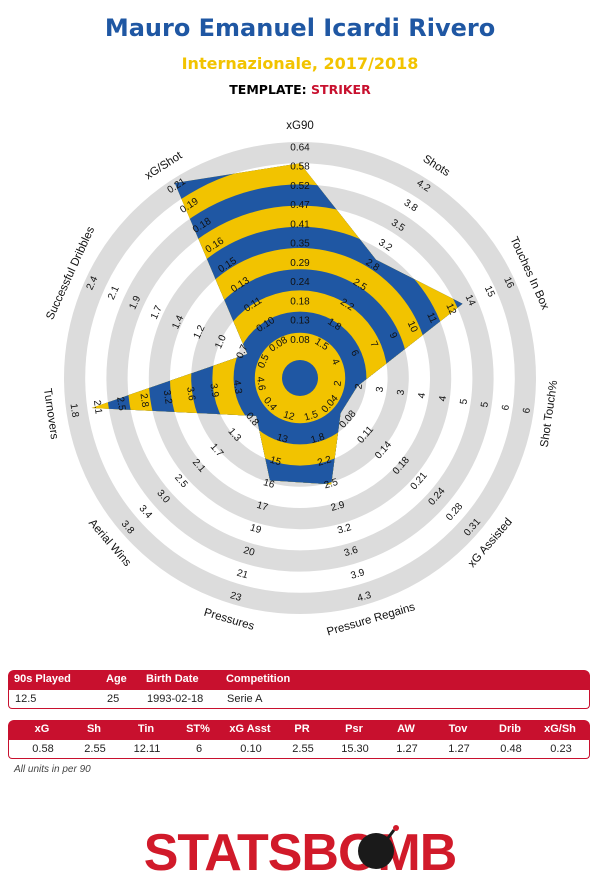 The image size is (600, 880). What do you see at coordinates (560, 729) in the screenshot?
I see `stats-header-xgsh: xG/Sh` at bounding box center [560, 729].